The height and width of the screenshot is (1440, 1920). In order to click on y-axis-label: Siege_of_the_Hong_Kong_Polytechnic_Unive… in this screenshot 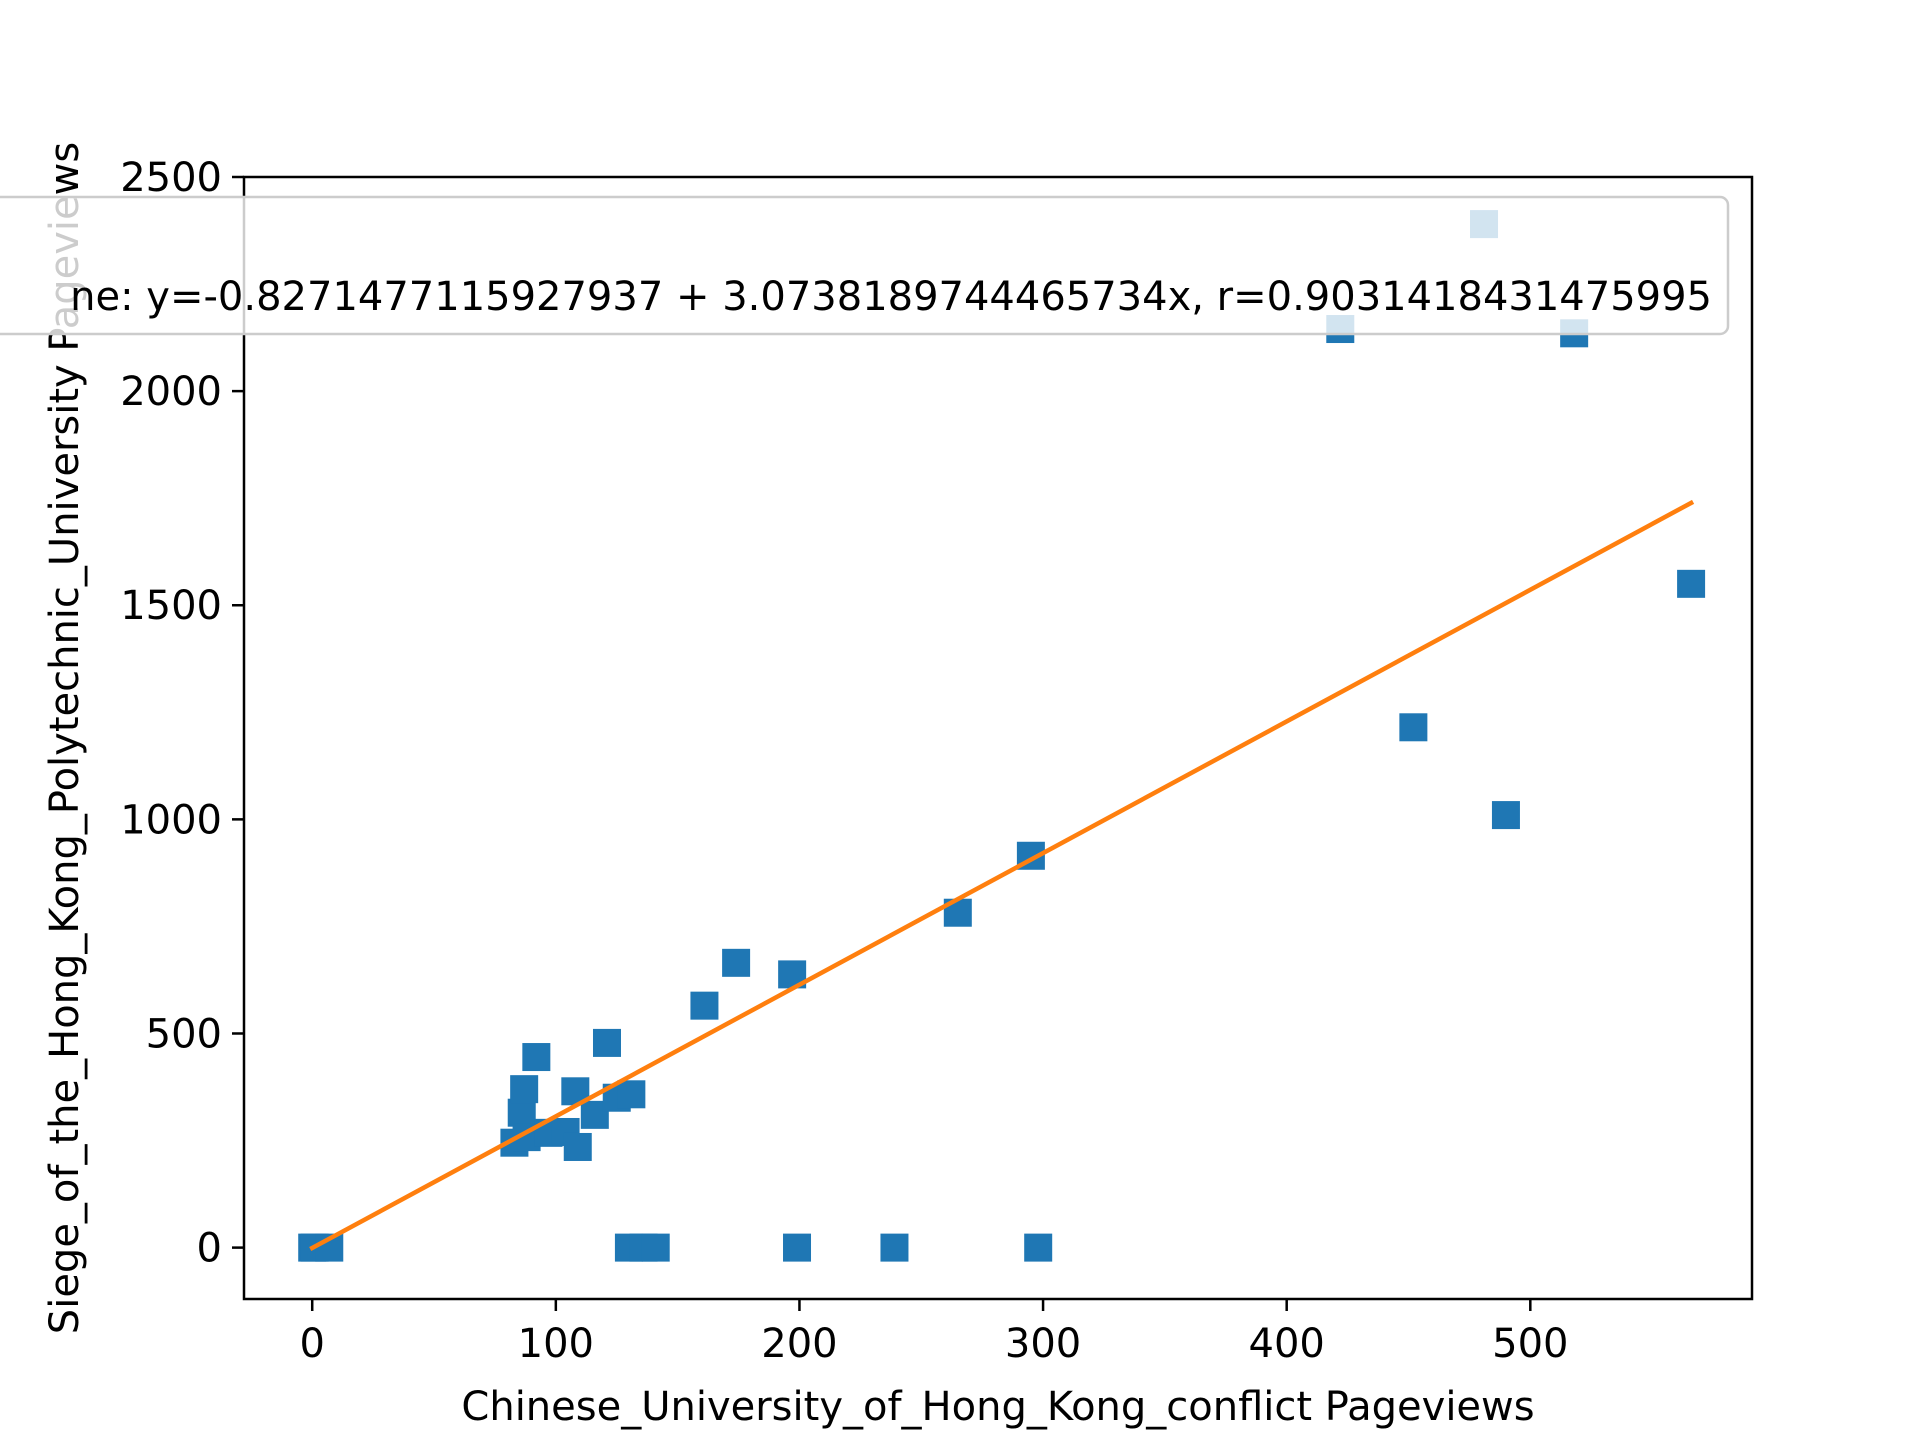, I will do `click(65, 738)`.